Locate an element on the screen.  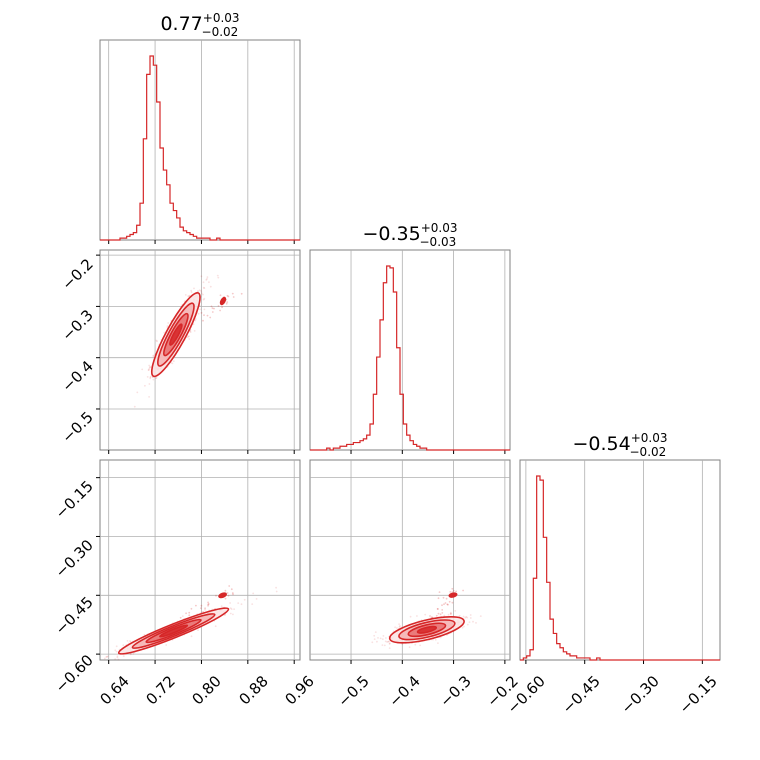
x-axis-param-0: 0.64 0.72 0.80 0.88 0.96 is located at coordinates (206, 690).